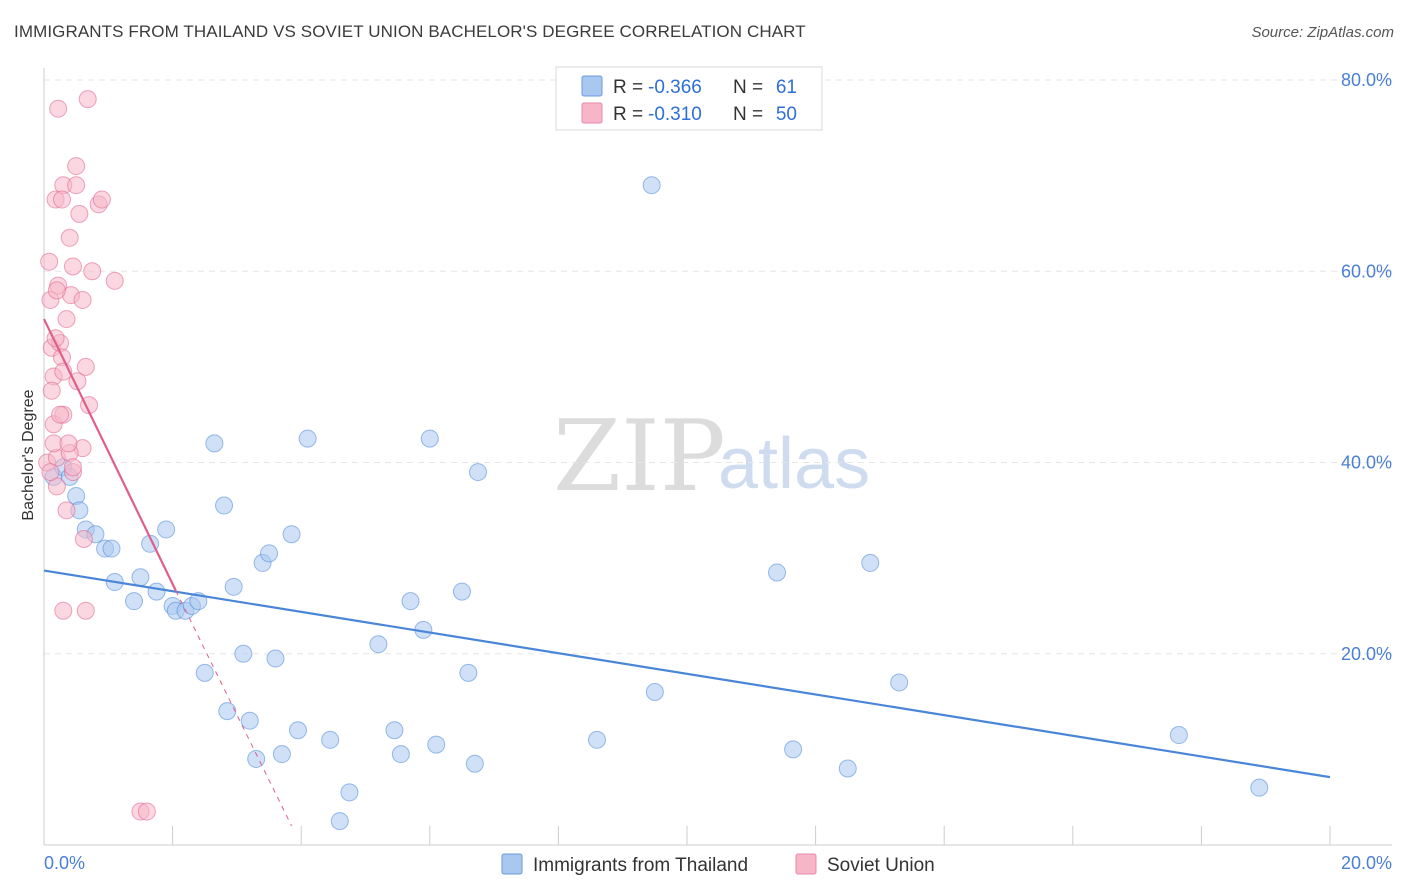  Describe the element at coordinates (1322, 32) in the screenshot. I see `source-label: Source: ZipAtlas.com` at that location.